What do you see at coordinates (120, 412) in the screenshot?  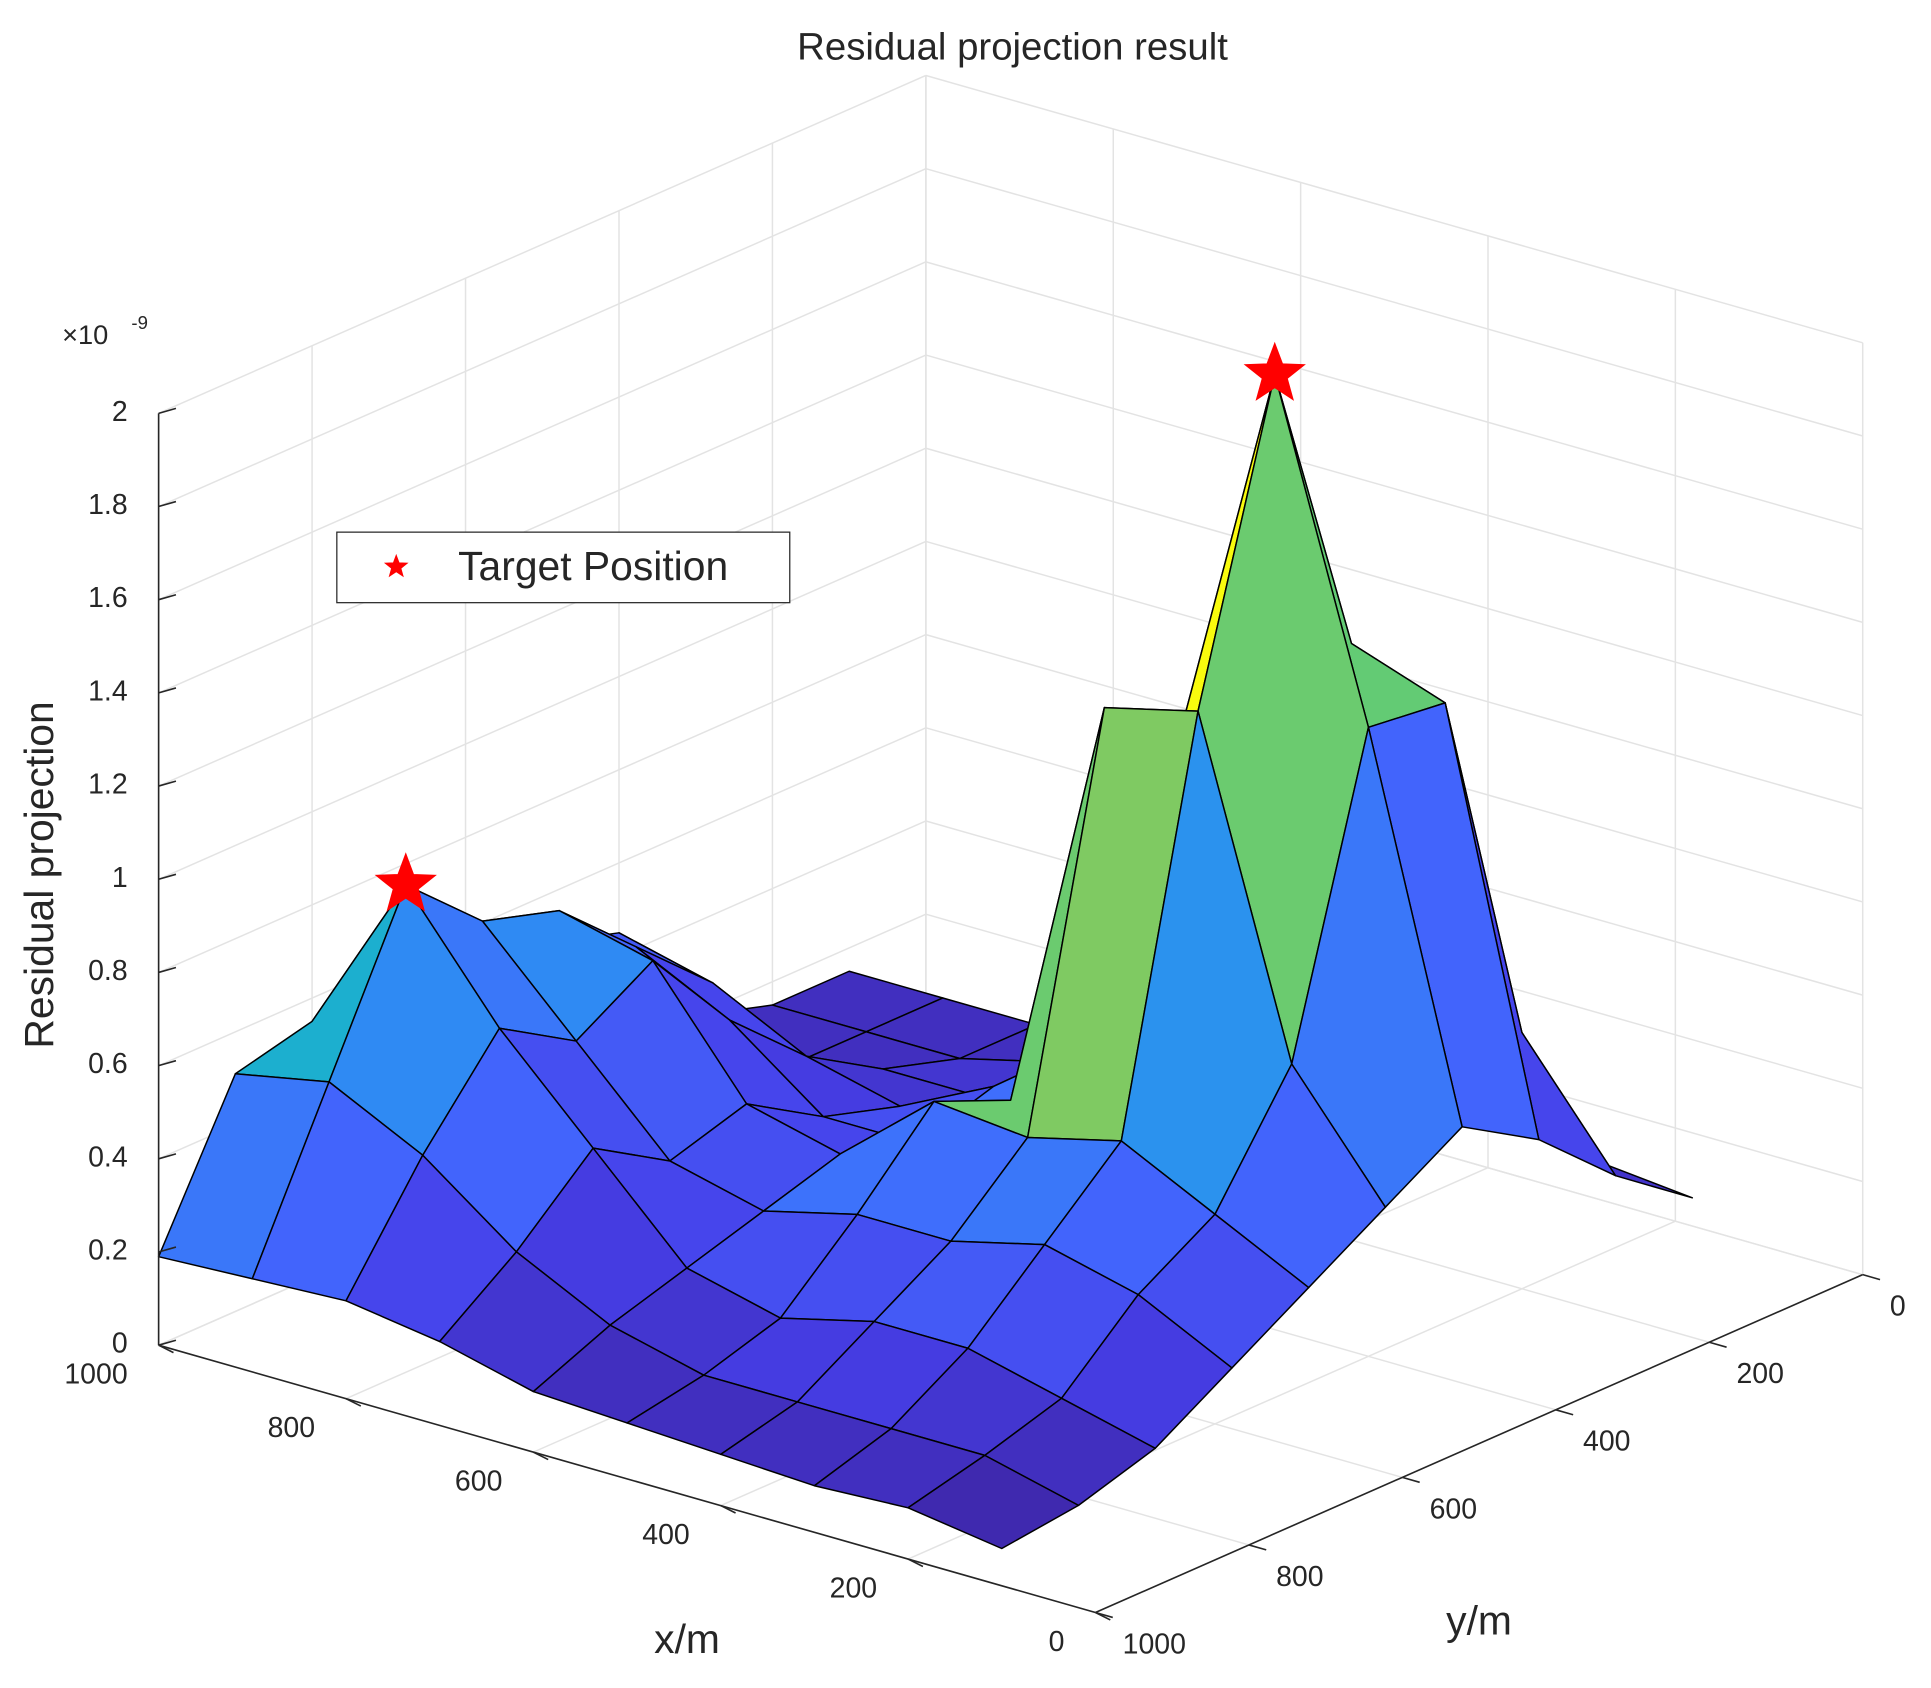 I see `z-tick-label: 2` at bounding box center [120, 412].